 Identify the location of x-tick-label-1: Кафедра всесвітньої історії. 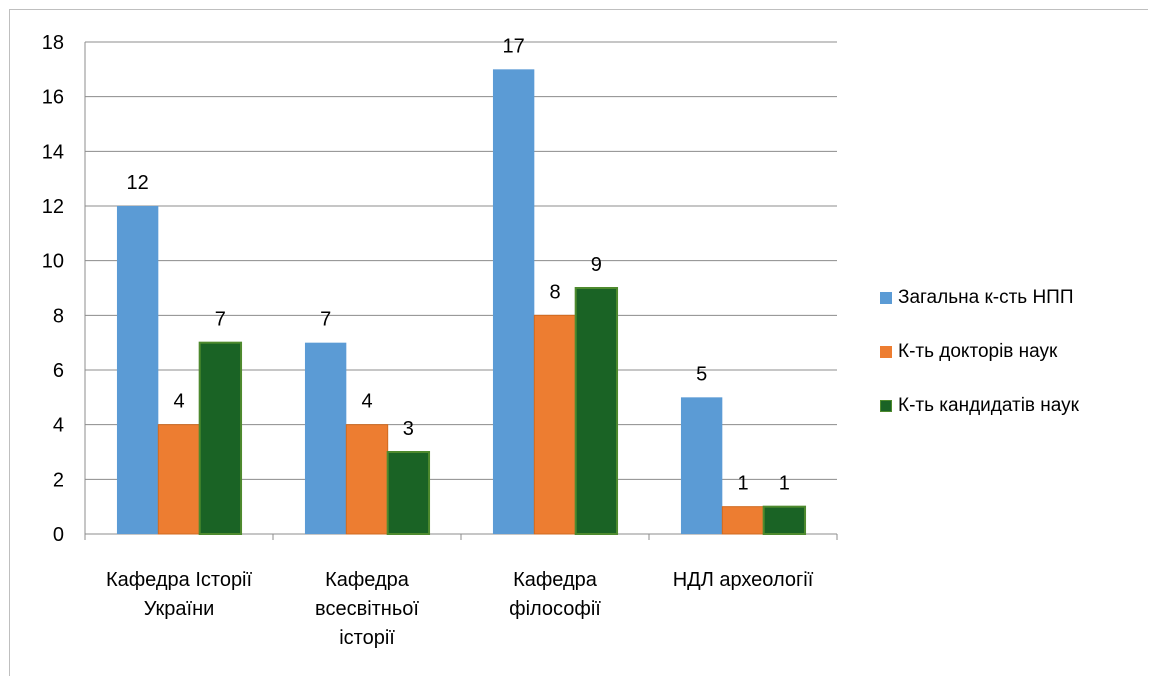
(367, 609).